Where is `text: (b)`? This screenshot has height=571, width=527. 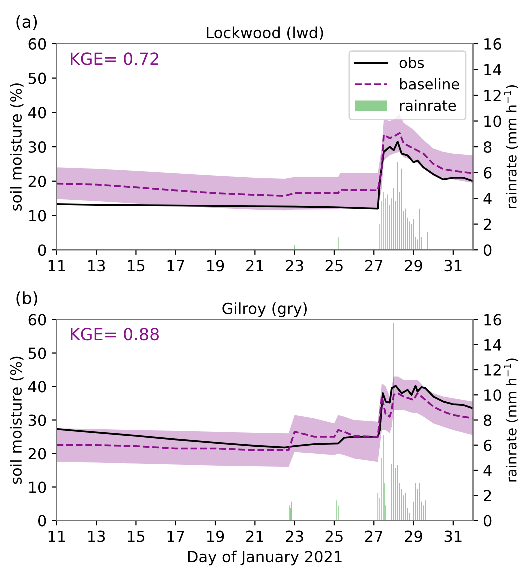 text: (b) is located at coordinates (27, 299).